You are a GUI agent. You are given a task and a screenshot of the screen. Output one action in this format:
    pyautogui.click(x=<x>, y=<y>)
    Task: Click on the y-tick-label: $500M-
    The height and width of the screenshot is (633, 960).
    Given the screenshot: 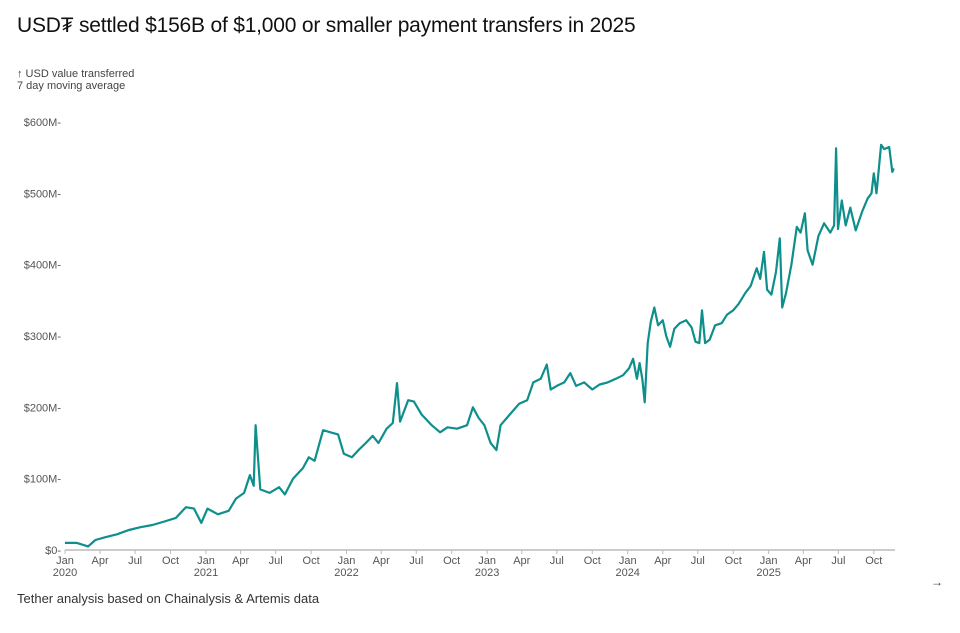 What is the action you would take?
    pyautogui.click(x=43, y=194)
    